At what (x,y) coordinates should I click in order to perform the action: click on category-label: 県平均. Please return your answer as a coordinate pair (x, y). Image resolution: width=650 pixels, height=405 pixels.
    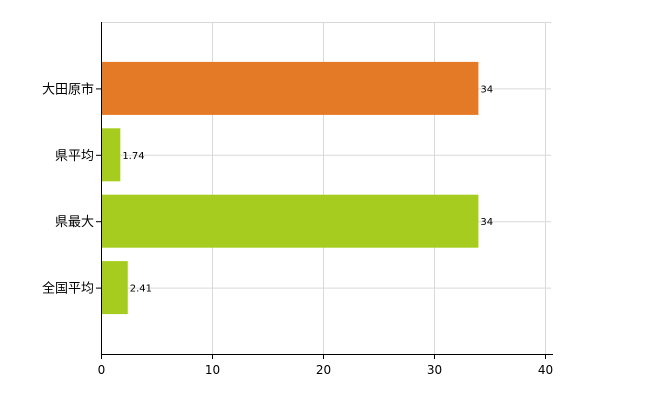
    Looking at the image, I should click on (74, 156).